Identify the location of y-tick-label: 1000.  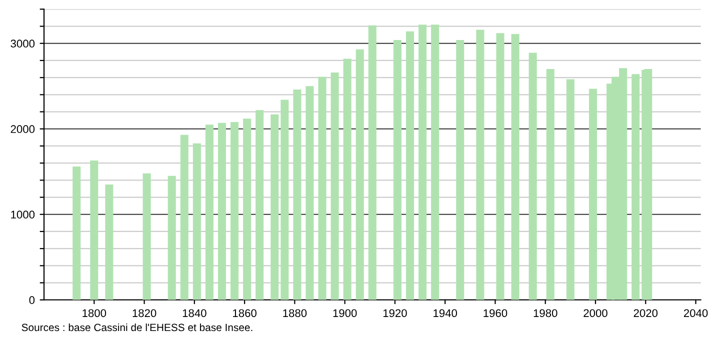
(23, 214).